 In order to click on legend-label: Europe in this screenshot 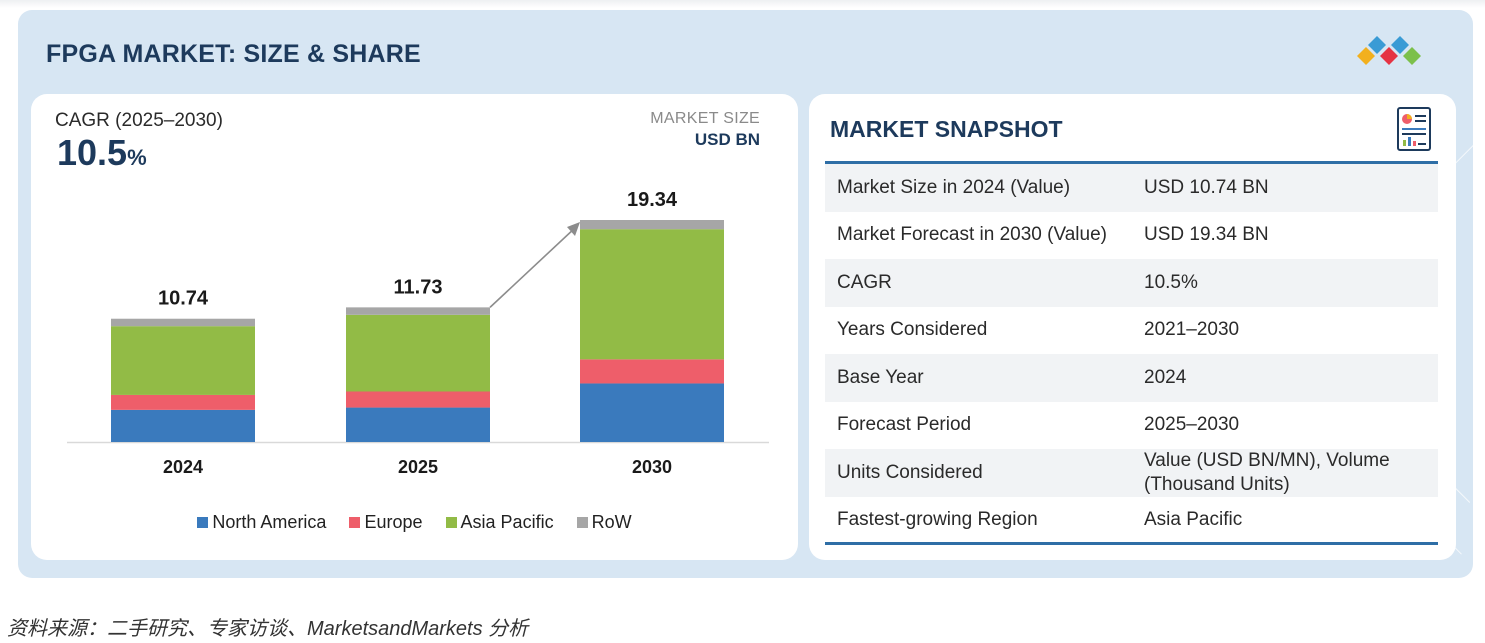, I will do `click(393, 522)`.